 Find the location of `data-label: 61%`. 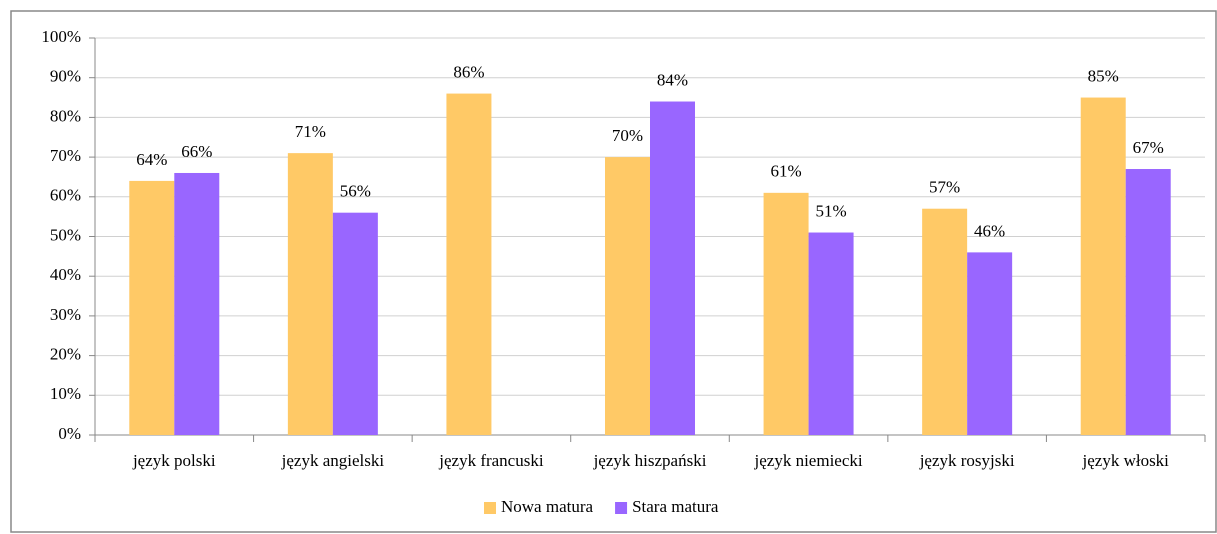

data-label: 61% is located at coordinates (785, 171).